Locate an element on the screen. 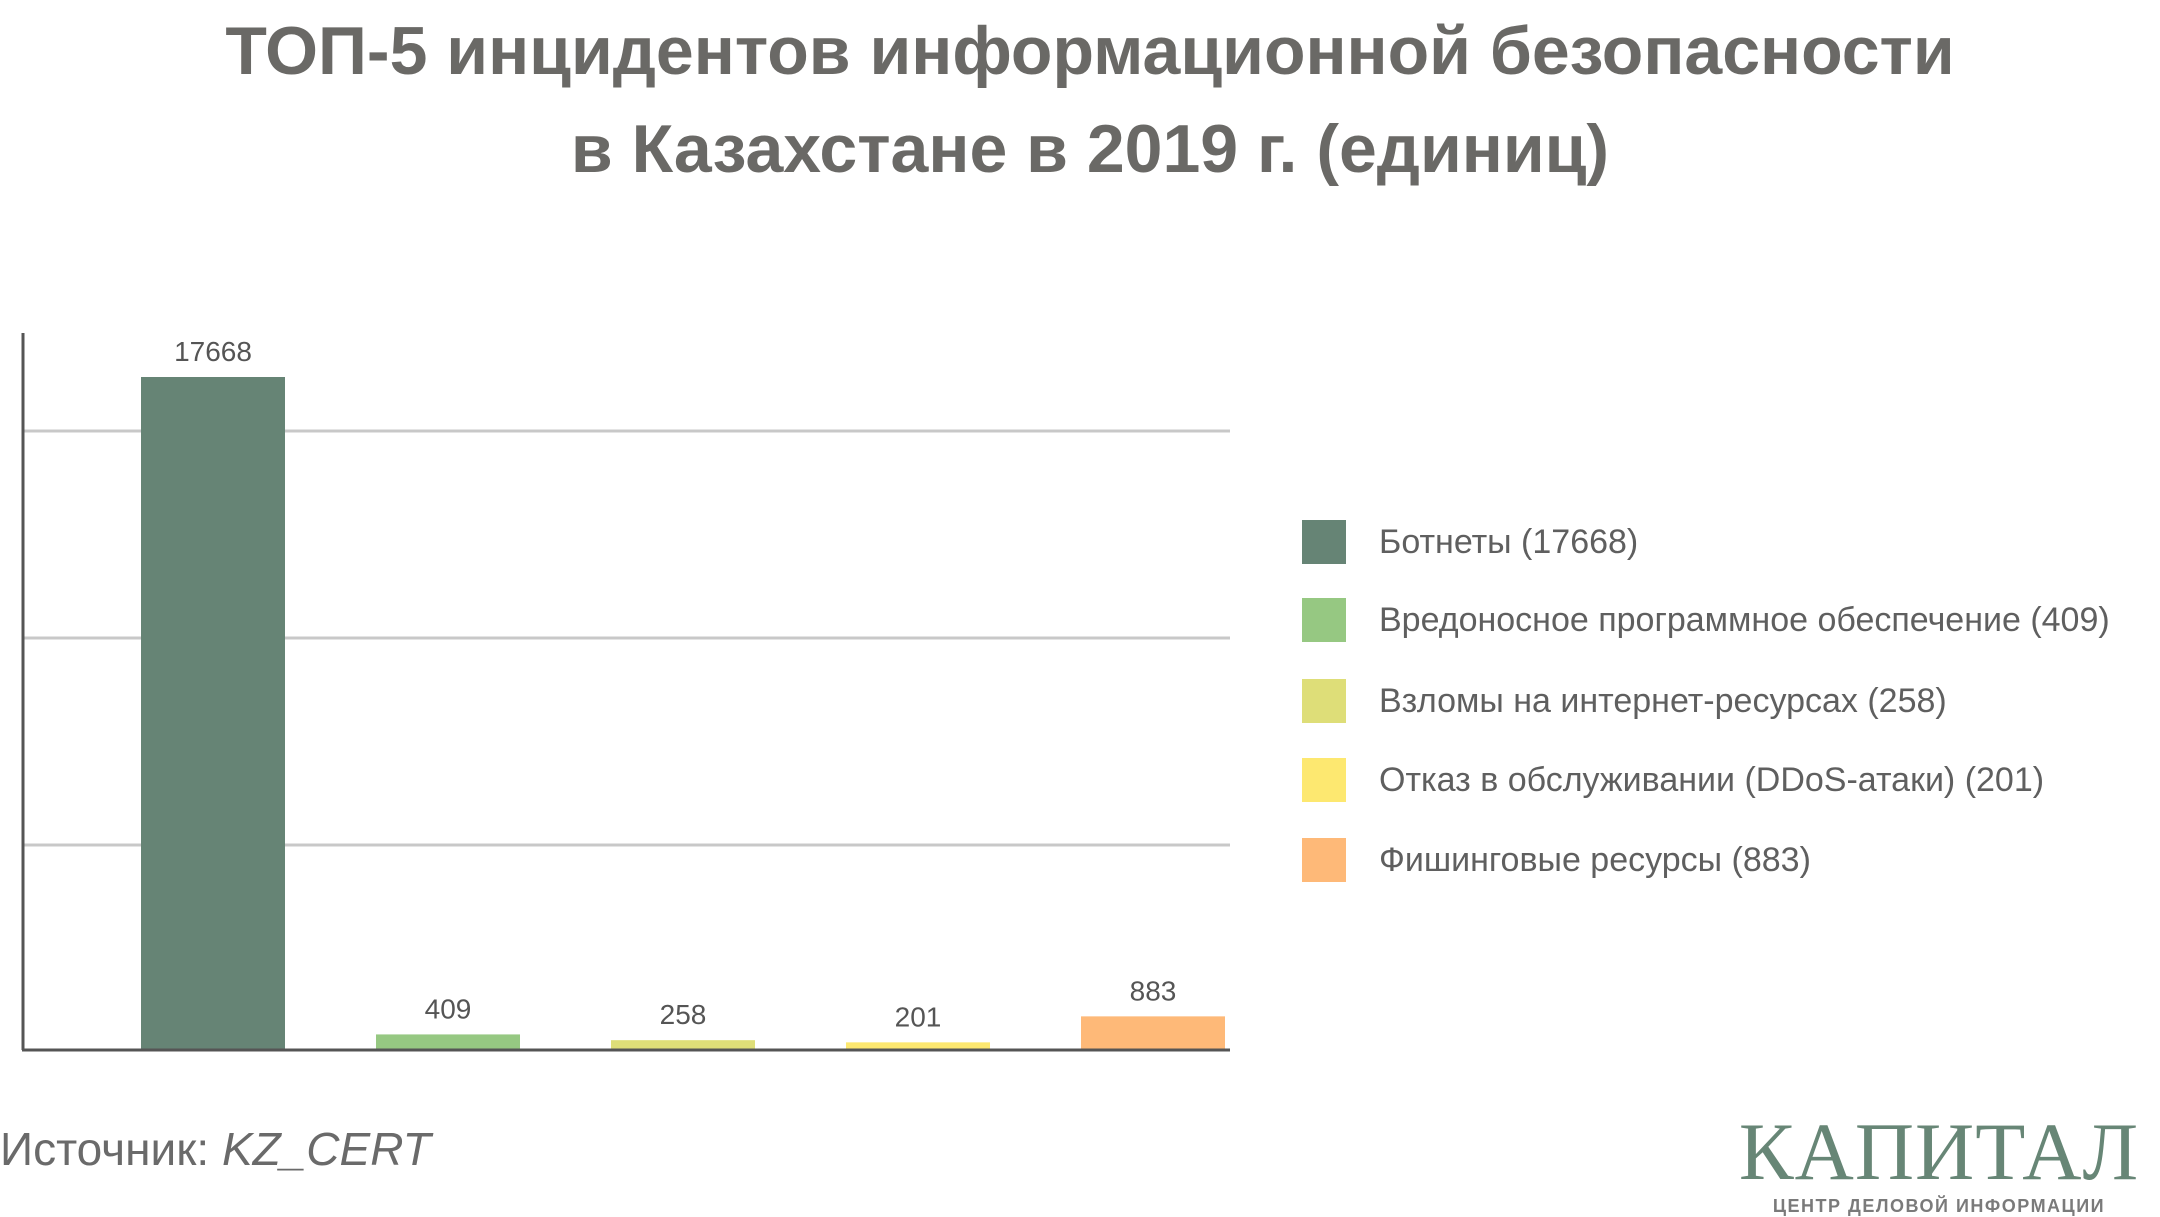 This screenshot has width=2160, height=1217. data-label-5: 883 is located at coordinates (1153, 990).